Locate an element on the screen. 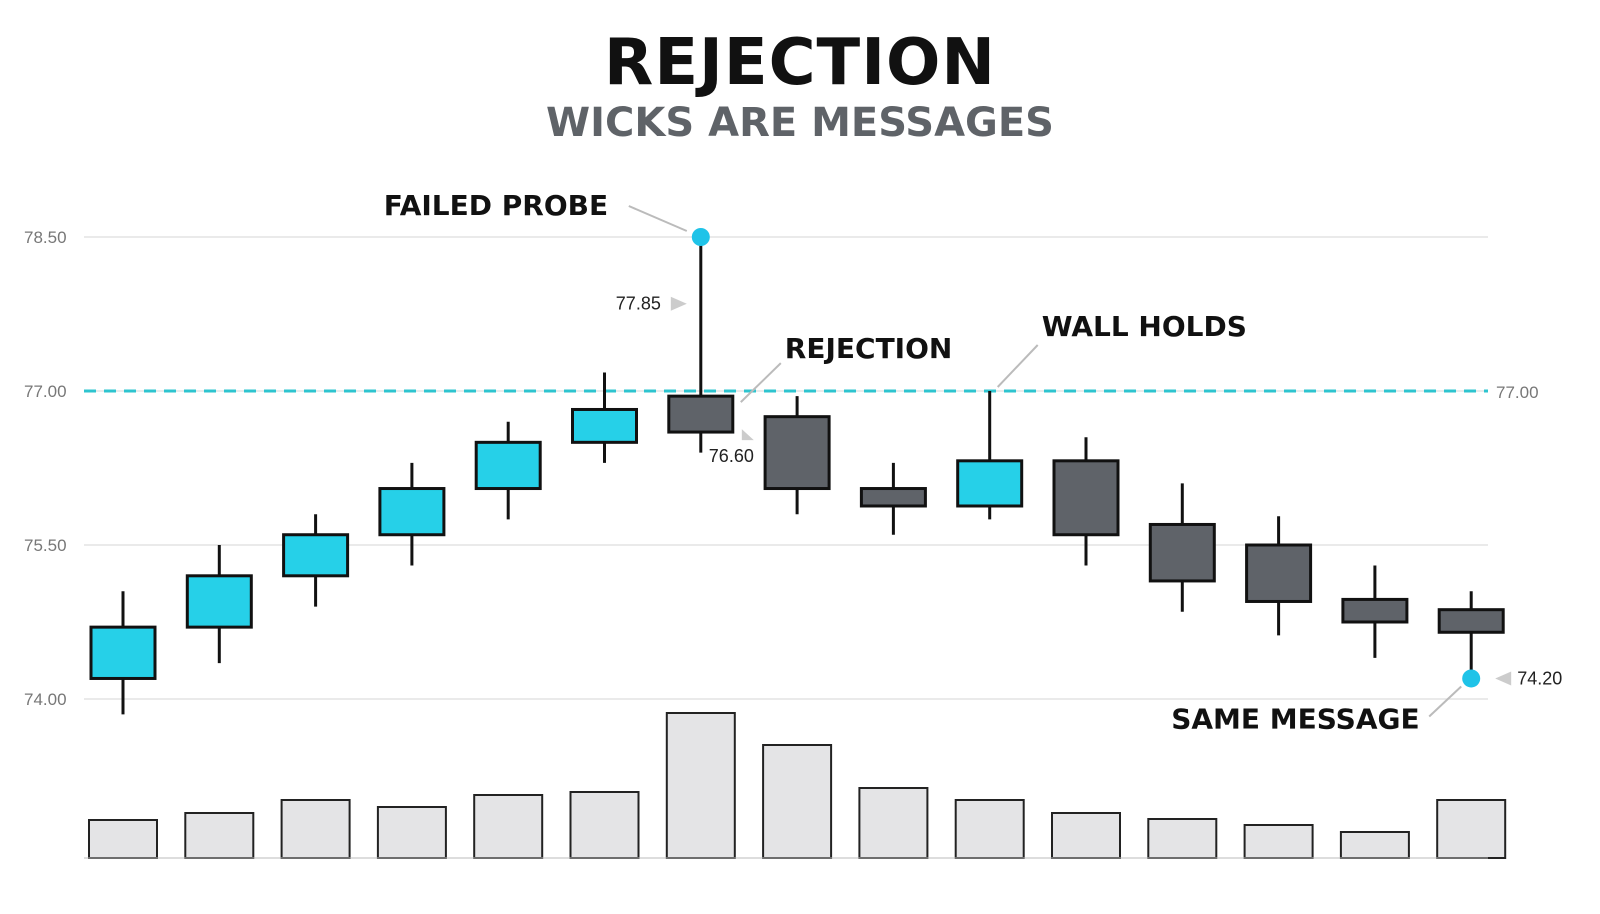 The width and height of the screenshot is (1600, 914). price-label-77-85: 77.85 is located at coordinates (638, 304).